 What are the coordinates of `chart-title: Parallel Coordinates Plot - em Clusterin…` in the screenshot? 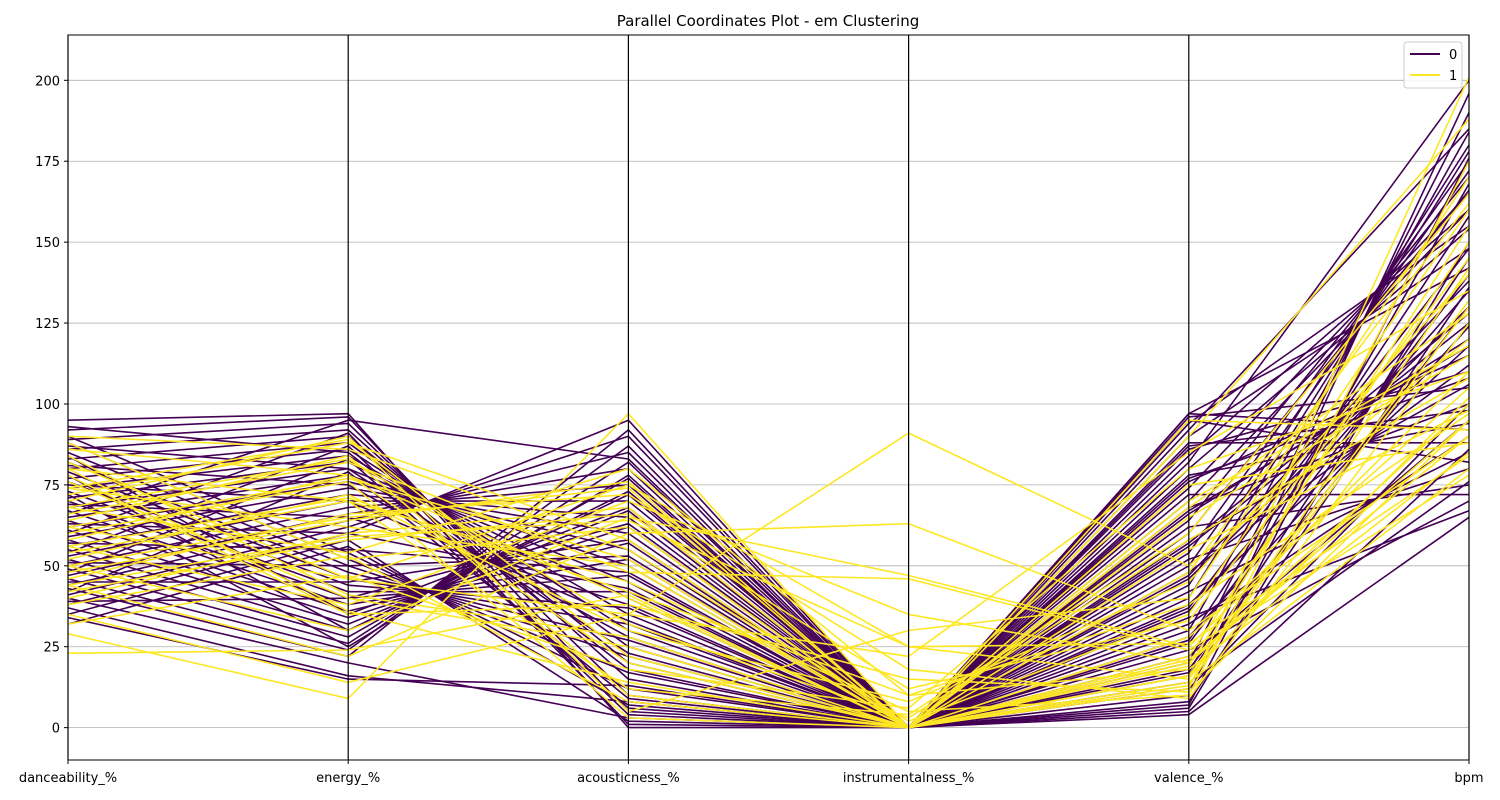 It's located at (768, 21).